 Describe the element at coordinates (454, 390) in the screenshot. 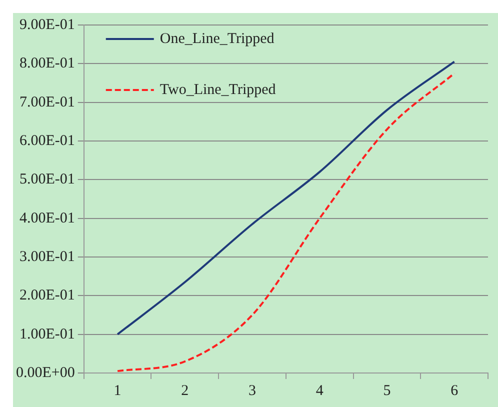

I see `x-tick-label: 6` at that location.